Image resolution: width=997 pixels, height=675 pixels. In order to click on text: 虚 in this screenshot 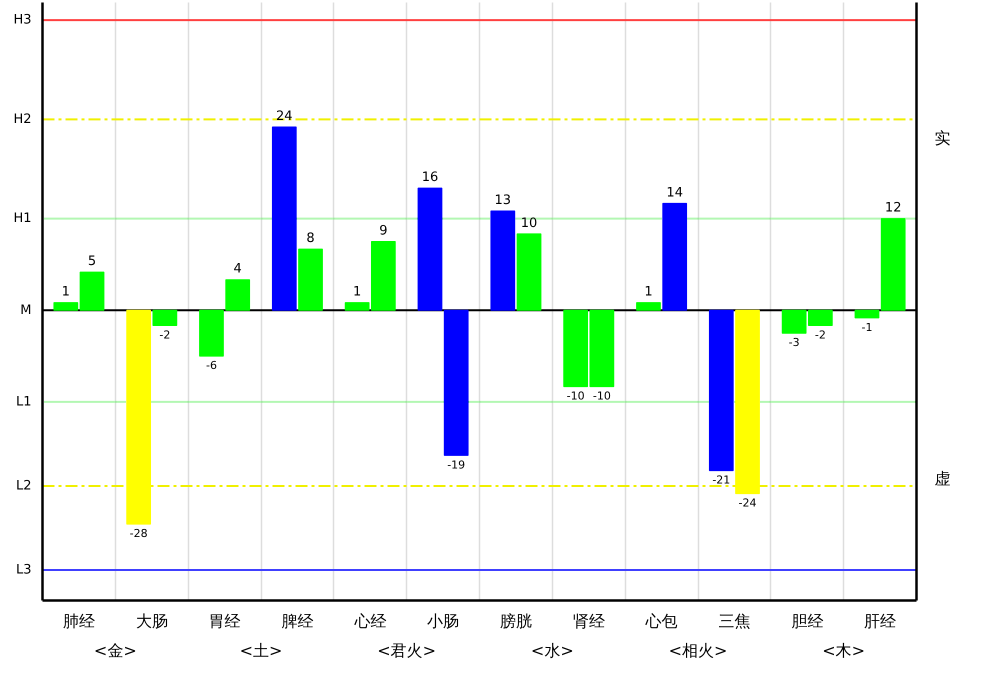, I will do `click(942, 478)`.